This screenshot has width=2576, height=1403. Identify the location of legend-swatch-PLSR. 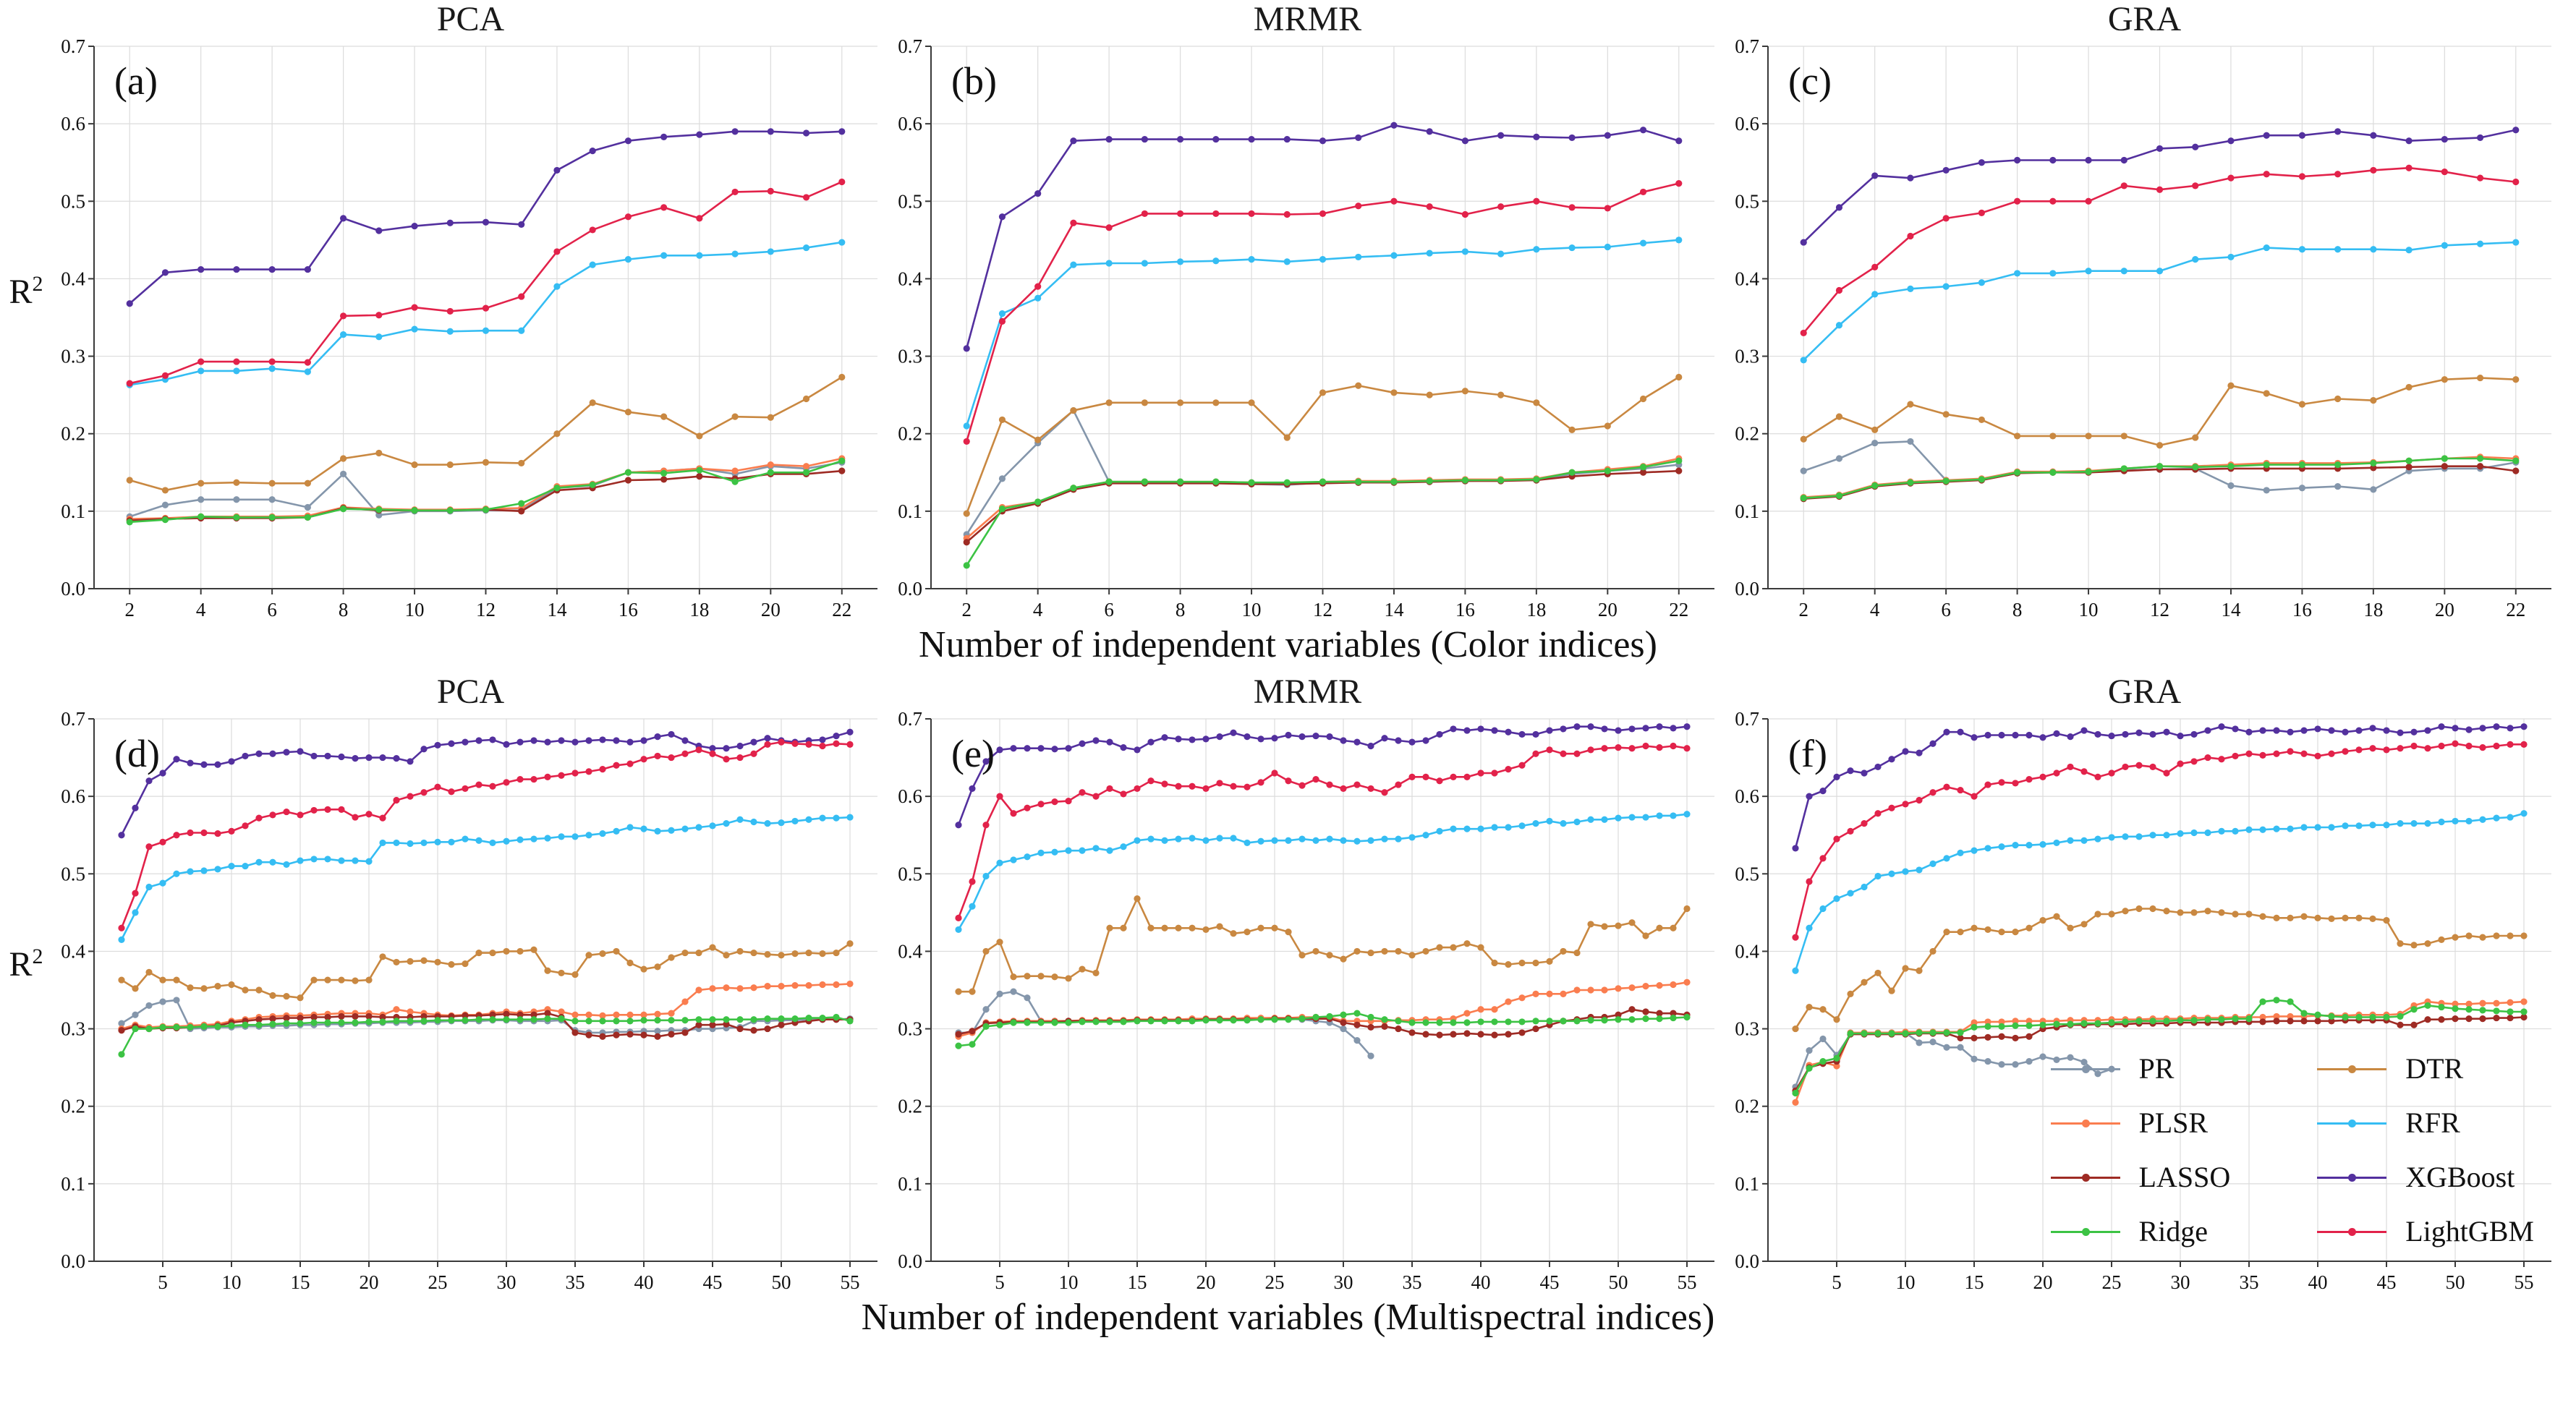
(2085, 1123).